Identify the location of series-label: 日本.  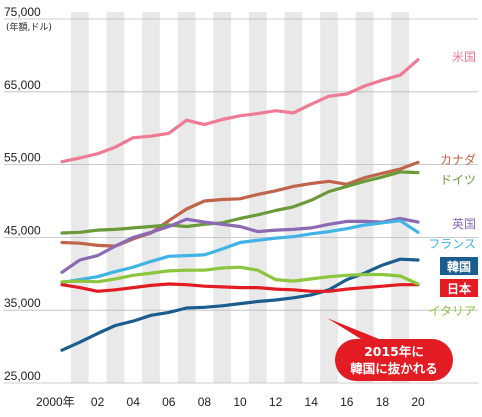
(459, 288).